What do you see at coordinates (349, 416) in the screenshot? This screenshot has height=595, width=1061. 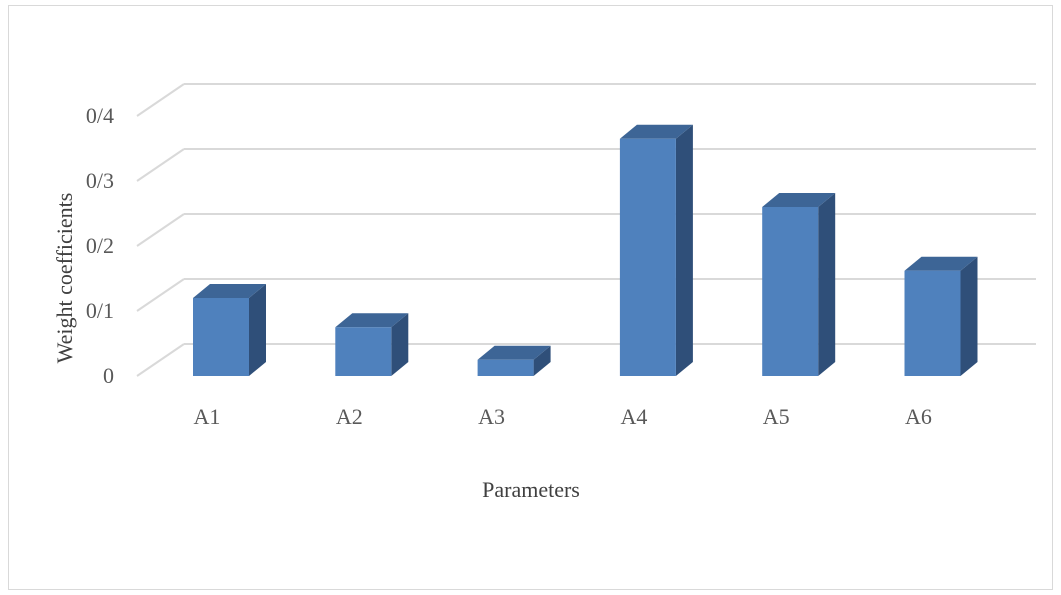 I see `x-tick-label: A2` at bounding box center [349, 416].